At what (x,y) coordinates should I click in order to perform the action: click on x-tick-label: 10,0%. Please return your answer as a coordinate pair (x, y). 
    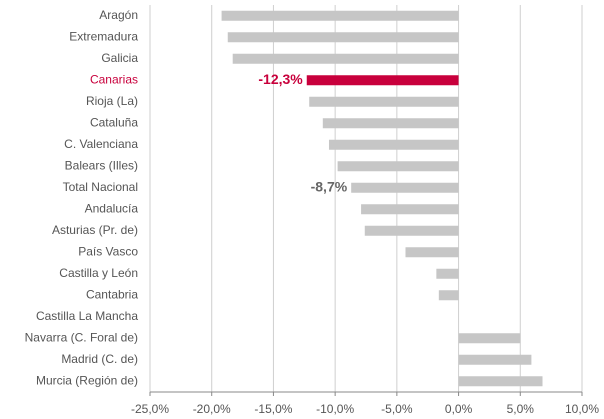
    Looking at the image, I should click on (582, 409).